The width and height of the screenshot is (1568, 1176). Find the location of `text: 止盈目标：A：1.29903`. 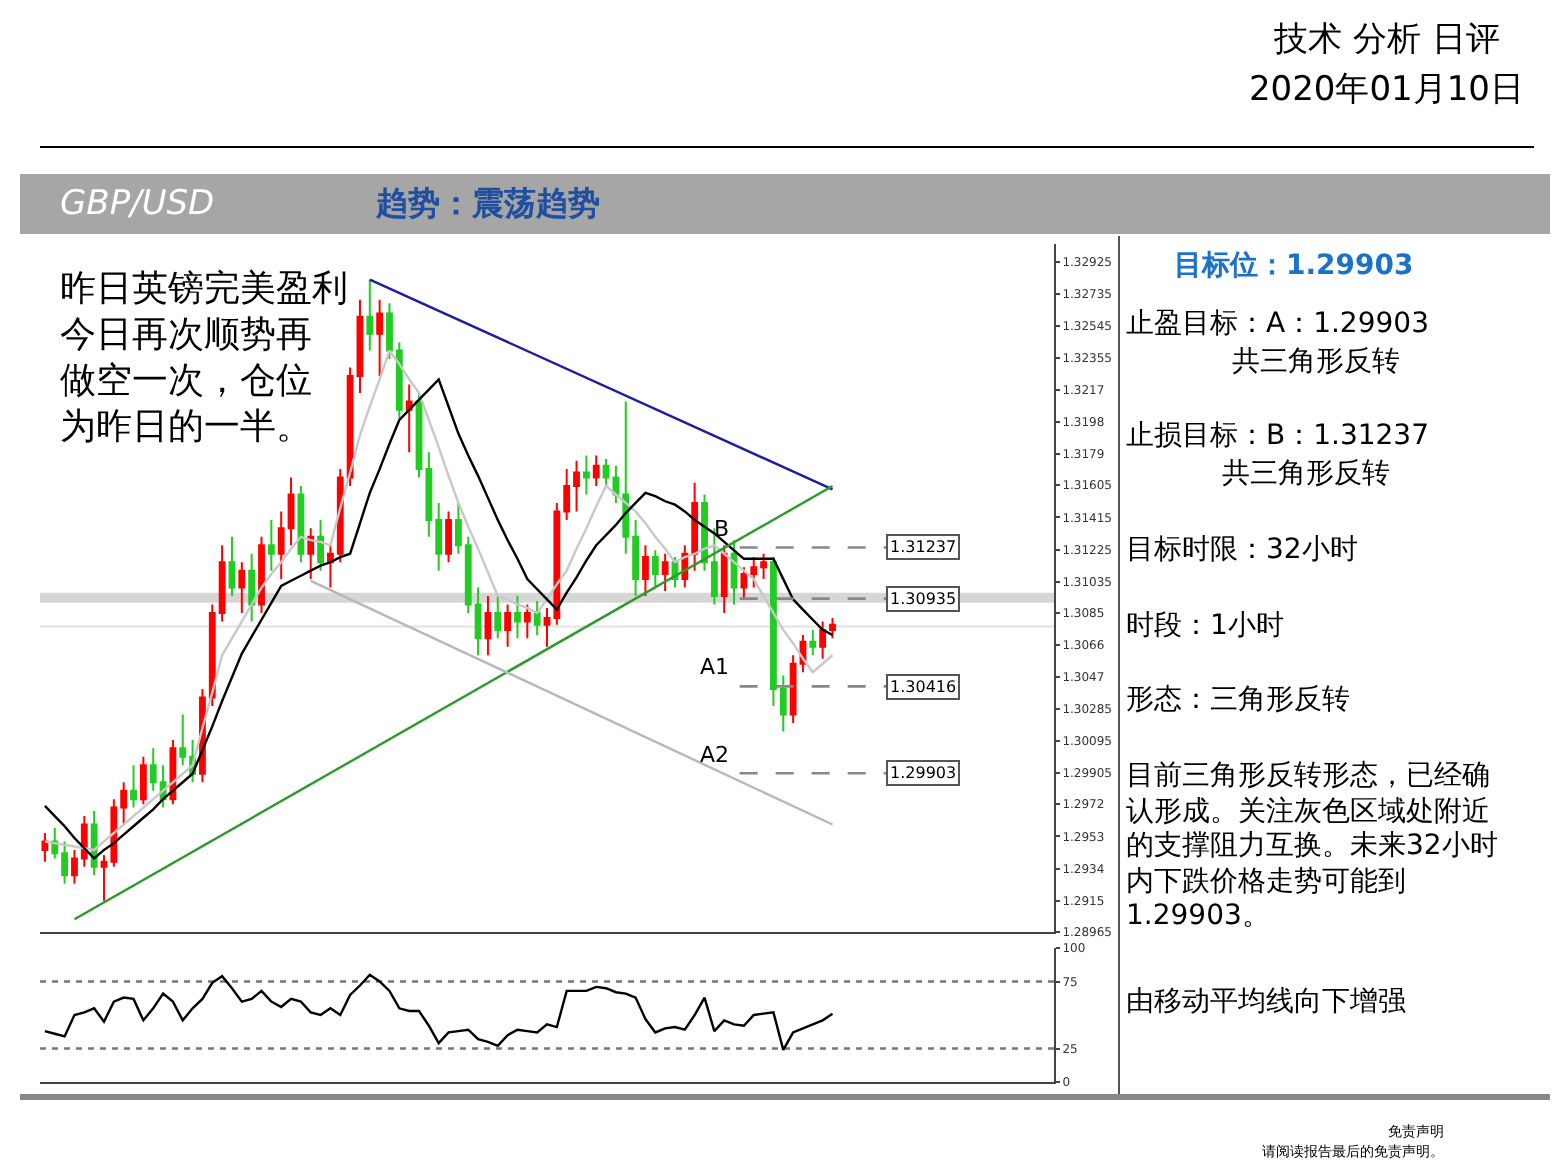

text: 止盈目标：A：1.29903 is located at coordinates (1277, 324).